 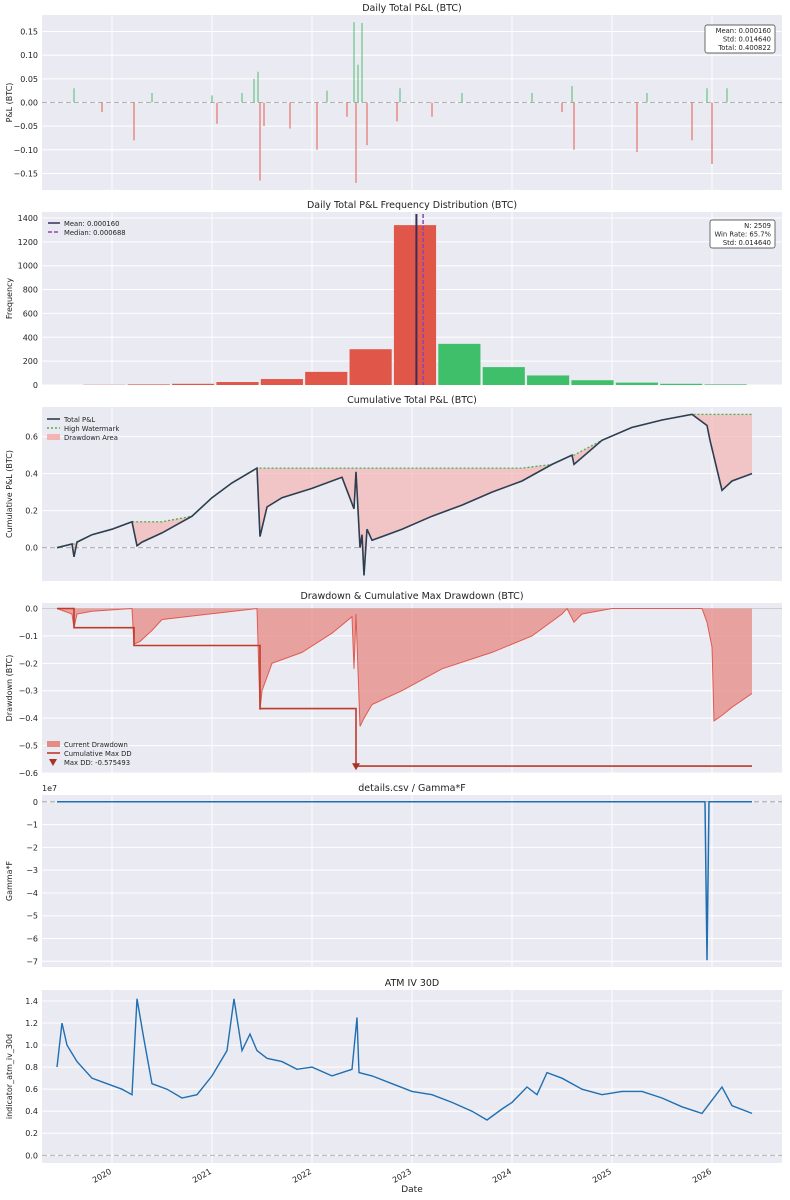 I want to click on y-scale-label: 1e7, so click(x=49, y=788).